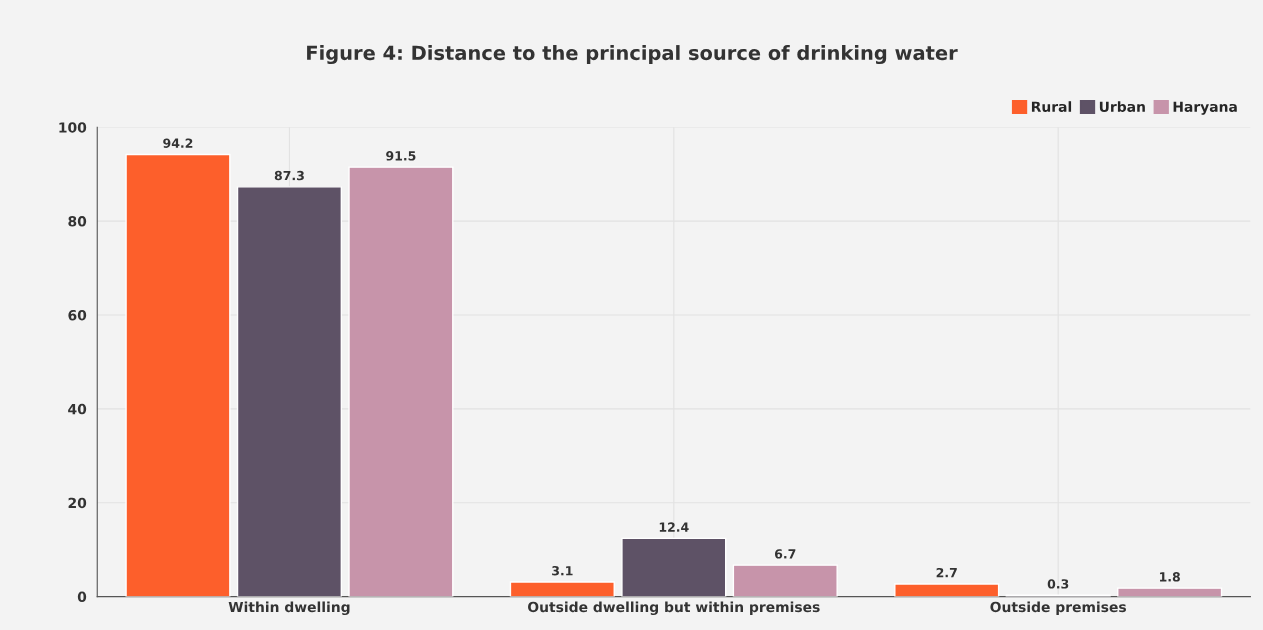  Describe the element at coordinates (73, 127) in the screenshot. I see `y-tick-label: 100` at that location.